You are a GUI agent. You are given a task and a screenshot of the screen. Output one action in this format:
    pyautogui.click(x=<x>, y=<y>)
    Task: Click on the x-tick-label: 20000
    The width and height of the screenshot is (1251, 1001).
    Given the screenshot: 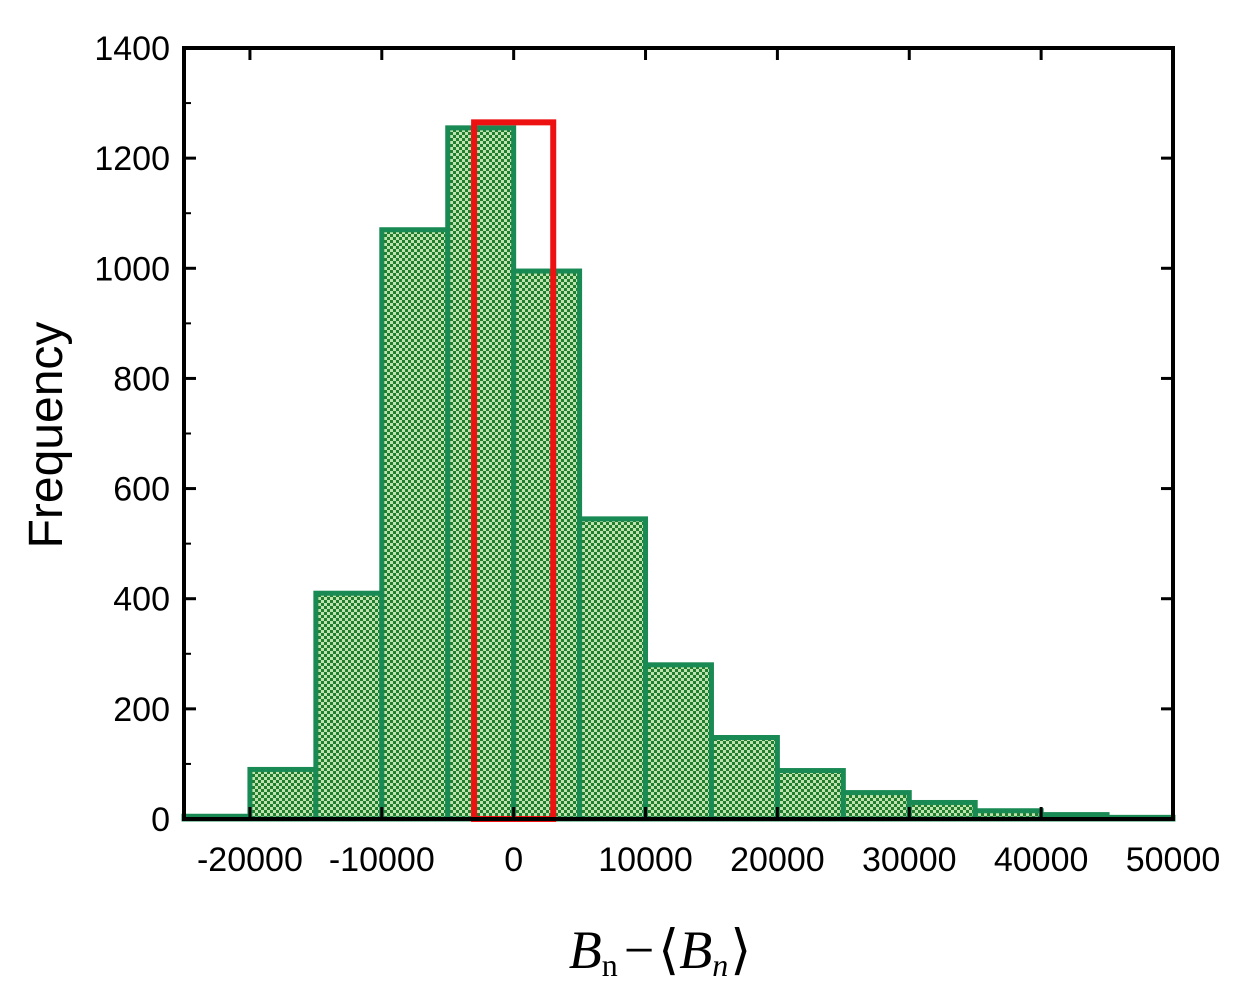 What is the action you would take?
    pyautogui.click(x=777, y=860)
    